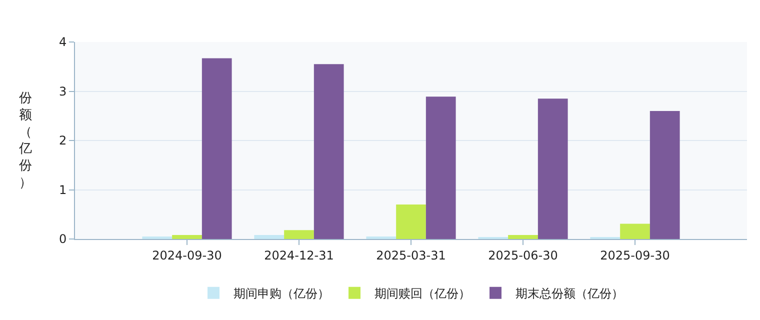  Describe the element at coordinates (62, 141) in the screenshot. I see `y-tick-label: 2` at that location.